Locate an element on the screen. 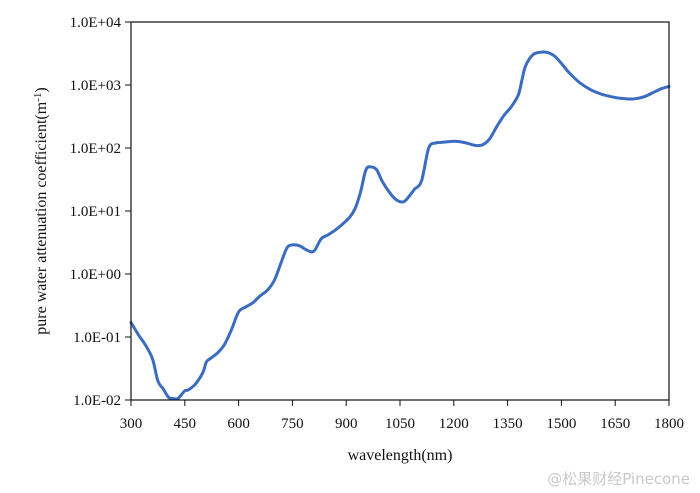  y-tick-label: 1.0E+03 is located at coordinates (95, 86).